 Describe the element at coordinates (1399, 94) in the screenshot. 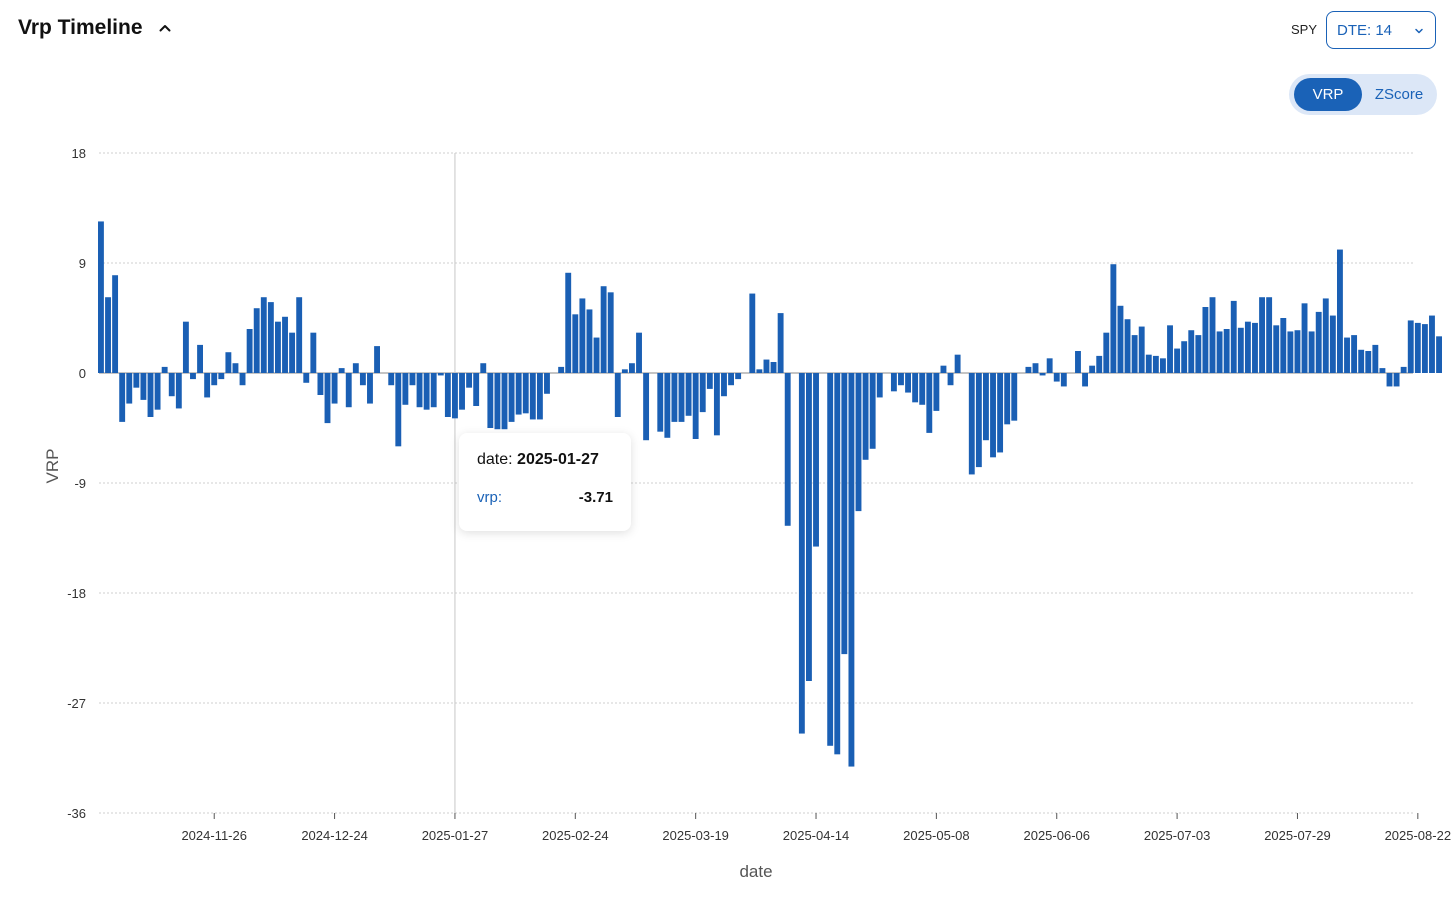

I see `toggle-zscore: ZScore` at that location.